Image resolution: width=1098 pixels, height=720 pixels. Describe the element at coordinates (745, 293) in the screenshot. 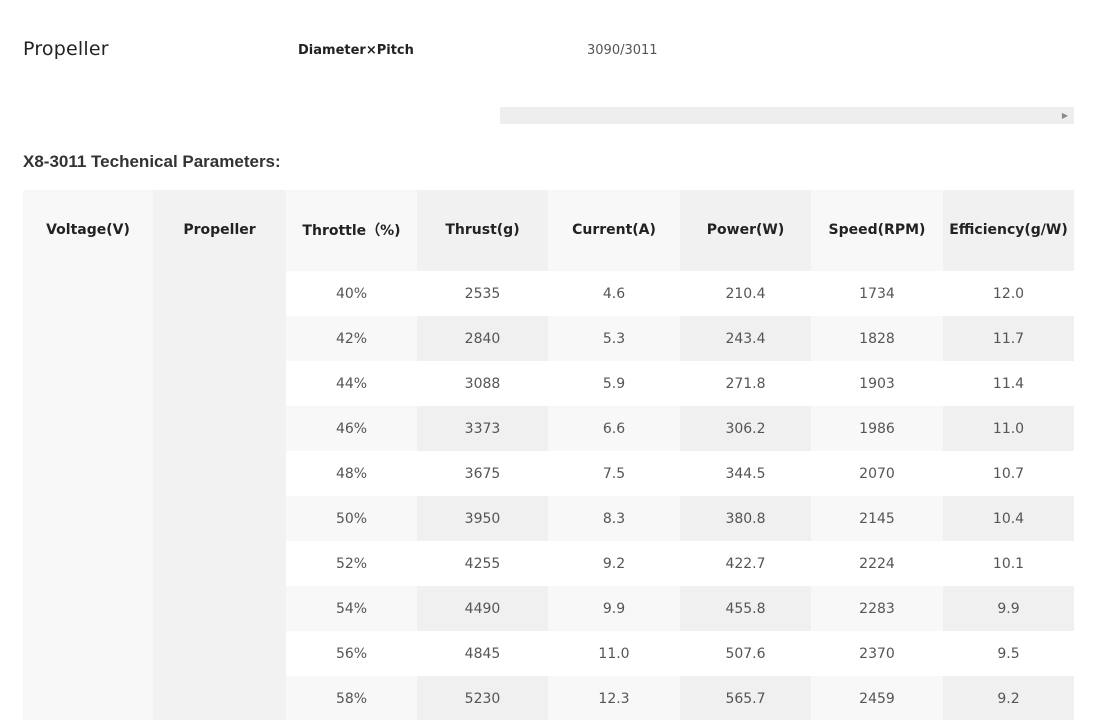

I see `power-cell: 210.4` at that location.